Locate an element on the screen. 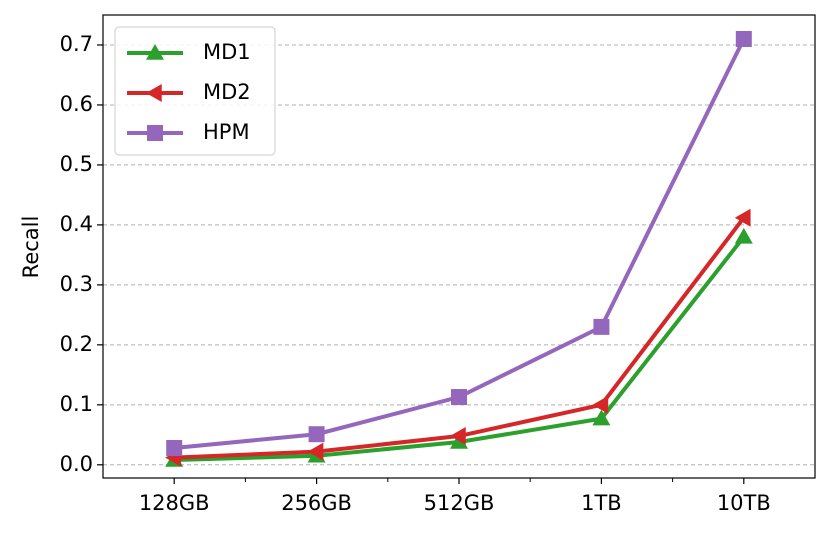  y-tick-label: 0.3 is located at coordinates (76, 284).